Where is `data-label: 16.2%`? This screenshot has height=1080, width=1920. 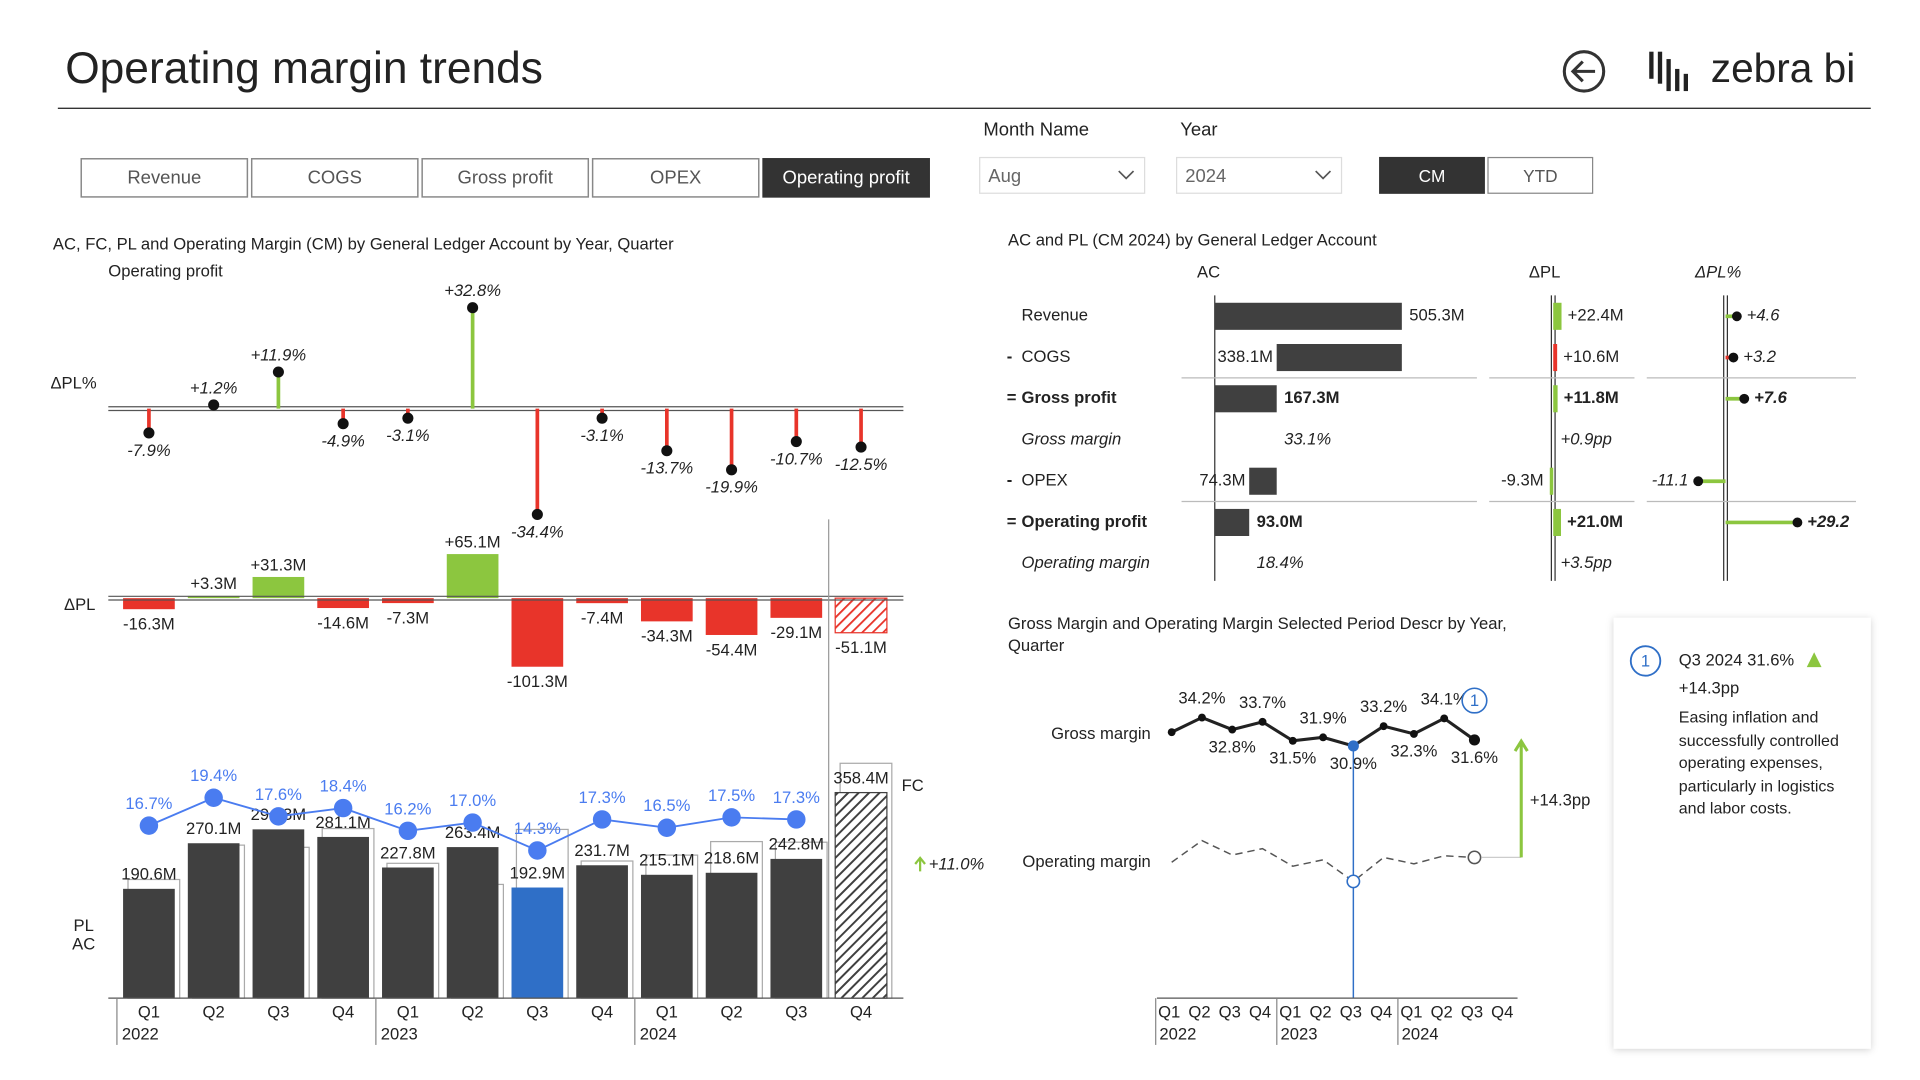 data-label: 16.2% is located at coordinates (407, 808).